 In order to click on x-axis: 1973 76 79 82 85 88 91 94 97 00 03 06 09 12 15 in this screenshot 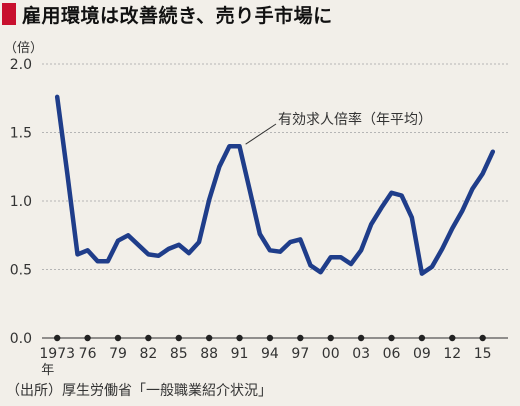, I will do `click(265, 348)`.